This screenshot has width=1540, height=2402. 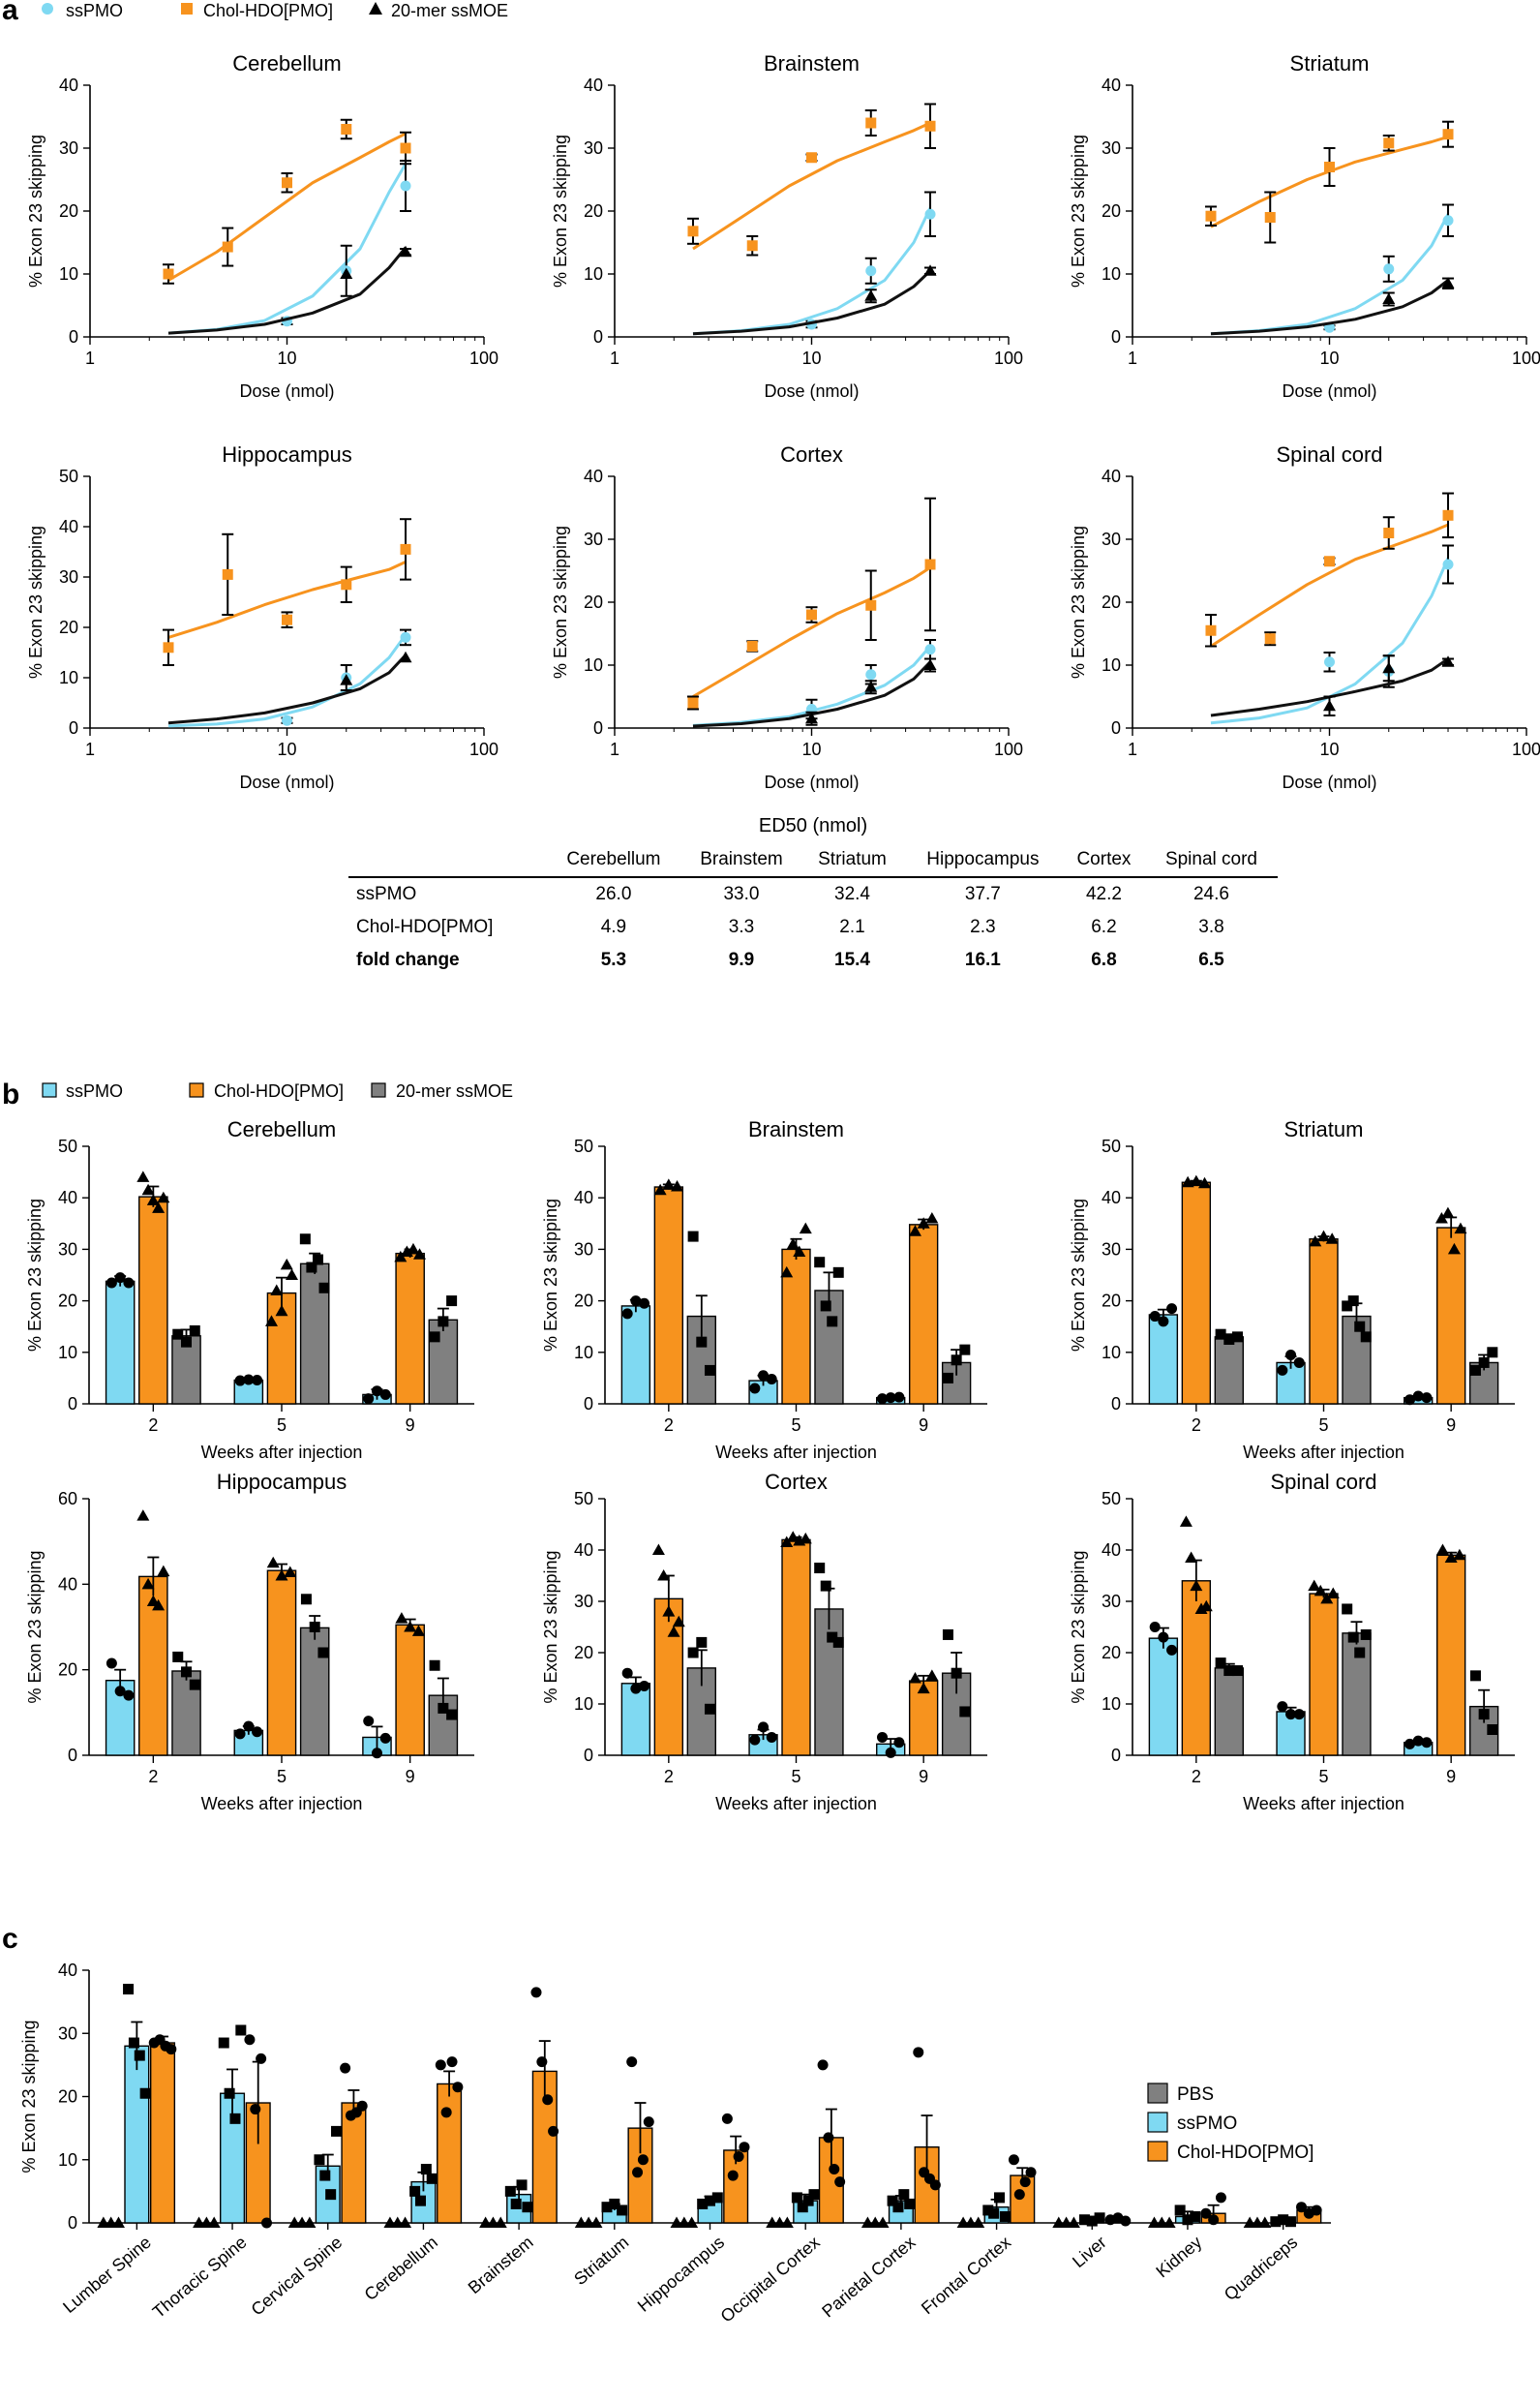 I want to click on data-point-20-mer-ssmoe, so click(x=346, y=679).